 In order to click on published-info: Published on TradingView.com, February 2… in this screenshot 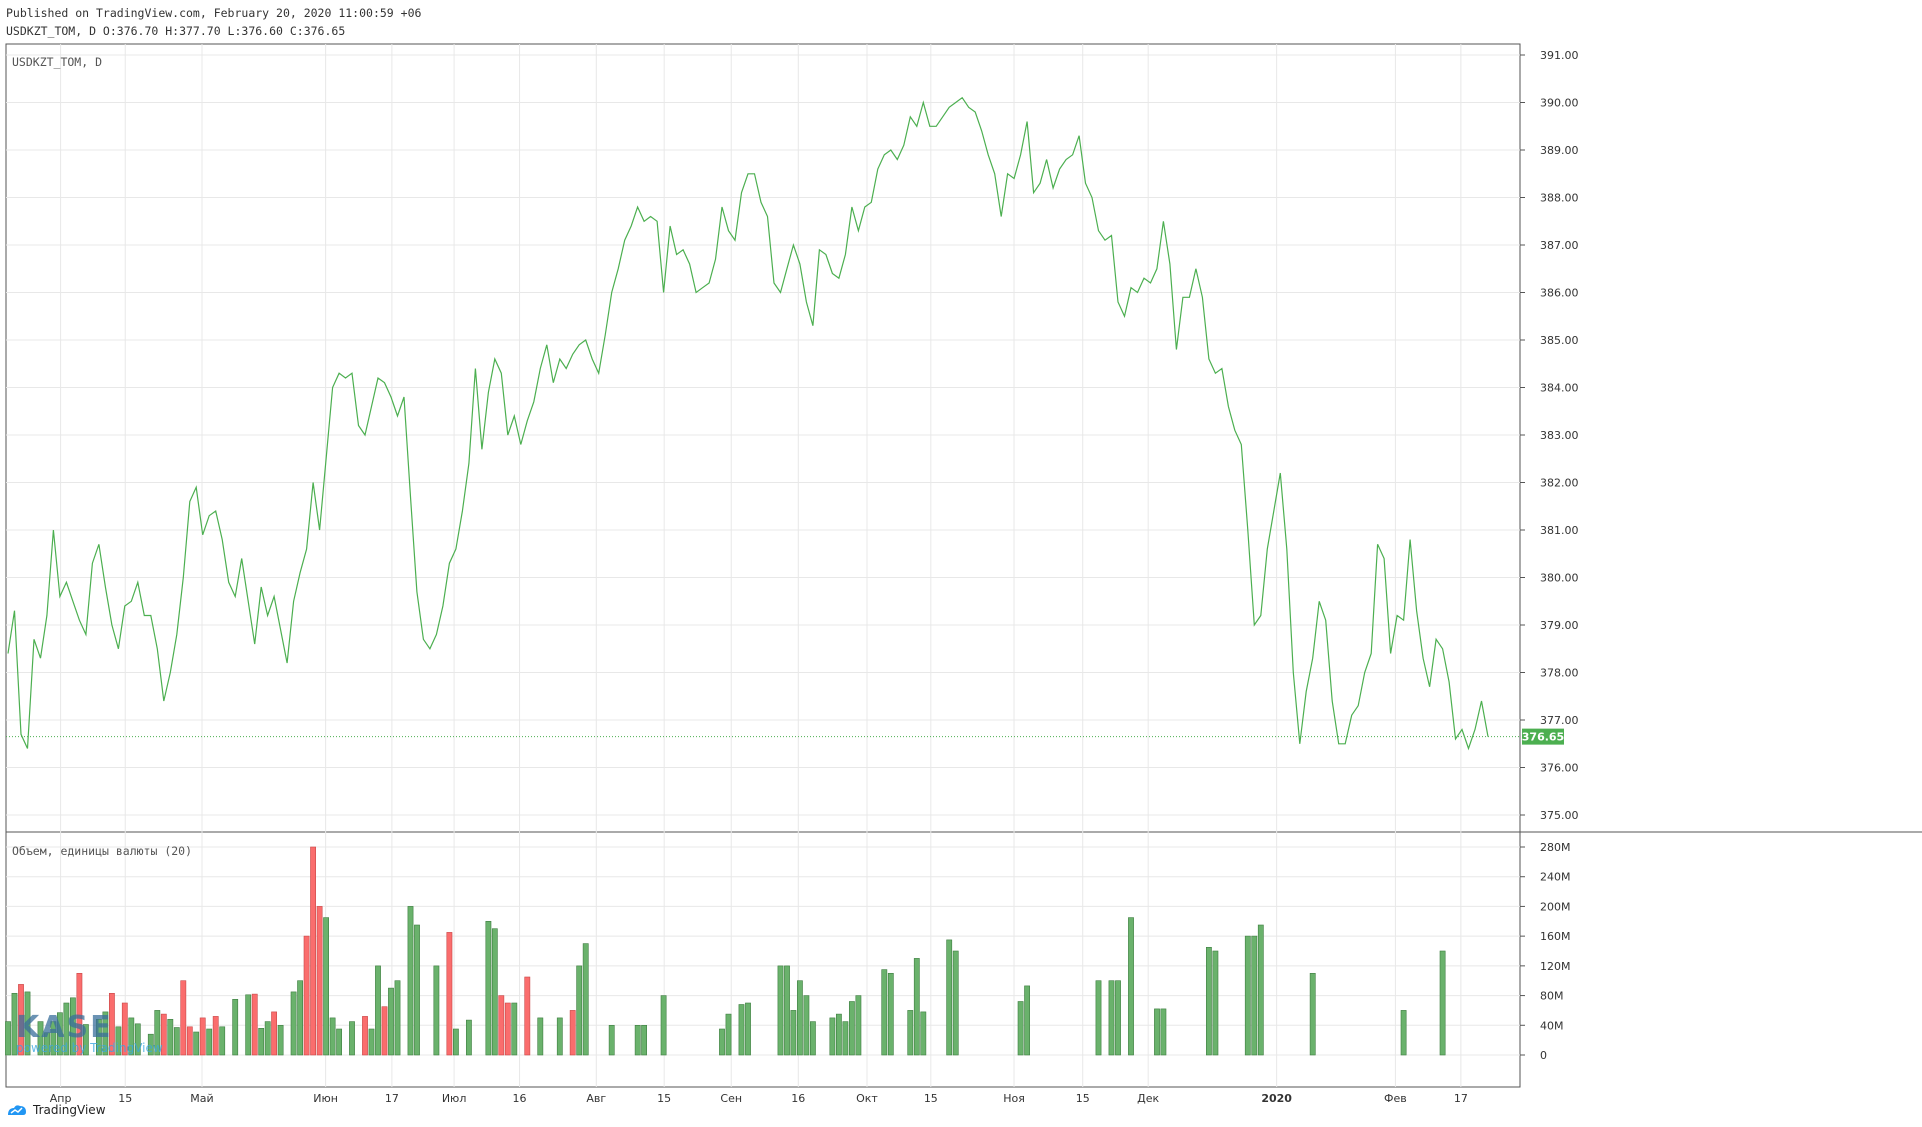, I will do `click(214, 13)`.